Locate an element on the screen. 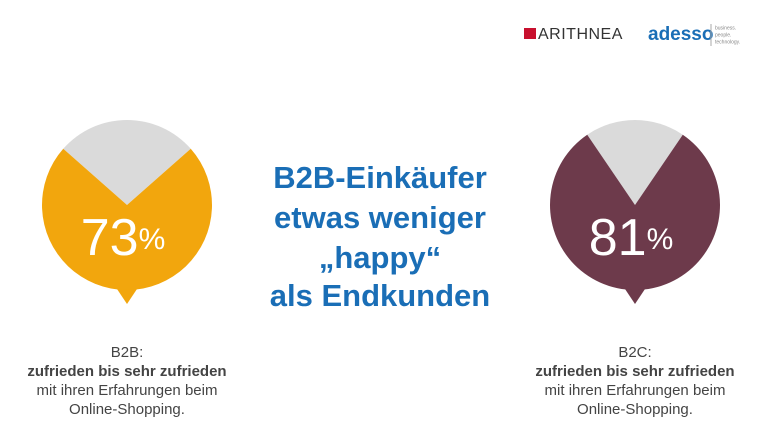 The width and height of the screenshot is (760, 438). headline: als Endkunden is located at coordinates (380, 295).